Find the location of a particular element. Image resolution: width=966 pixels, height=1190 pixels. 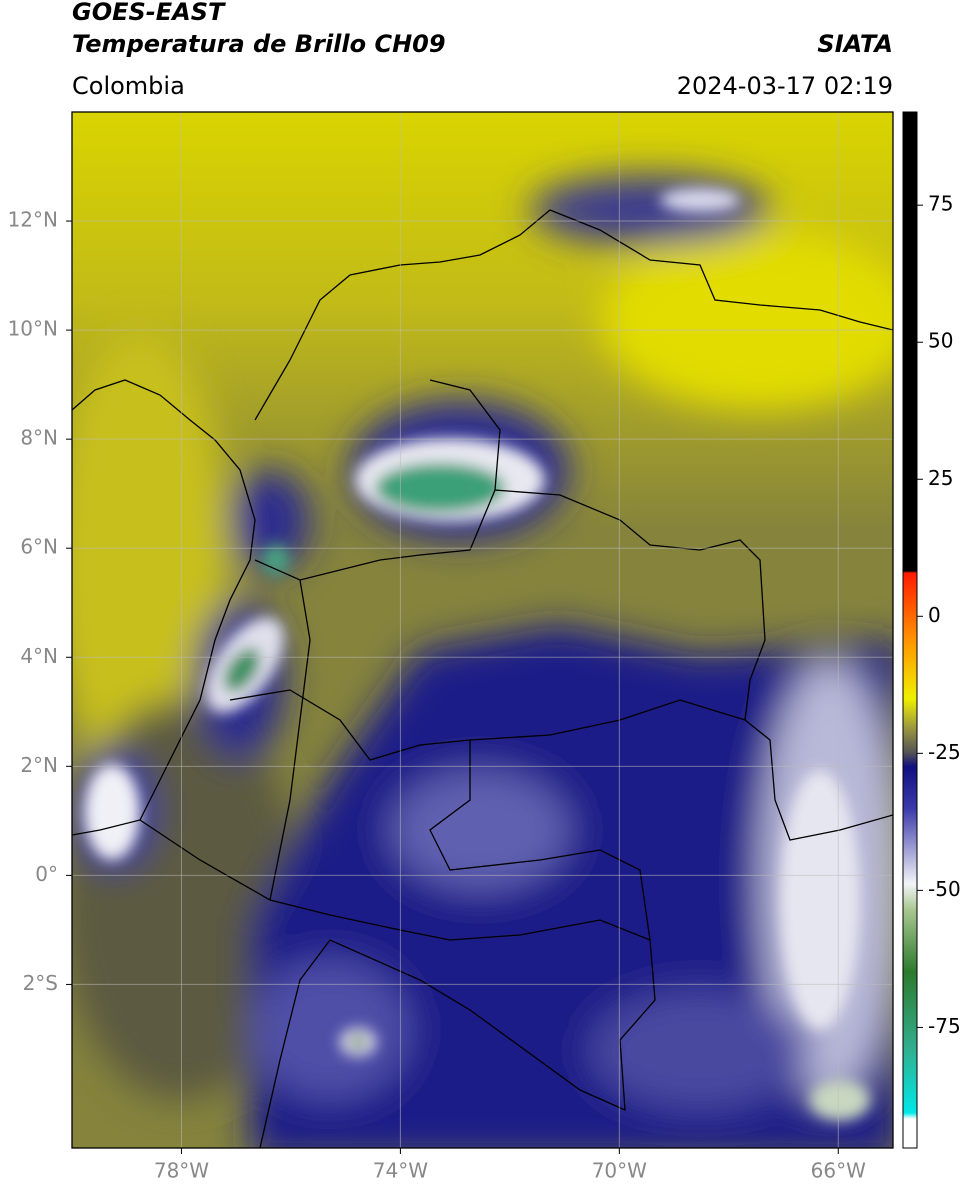

colorbar-tick-label: -25 is located at coordinates (944, 752).